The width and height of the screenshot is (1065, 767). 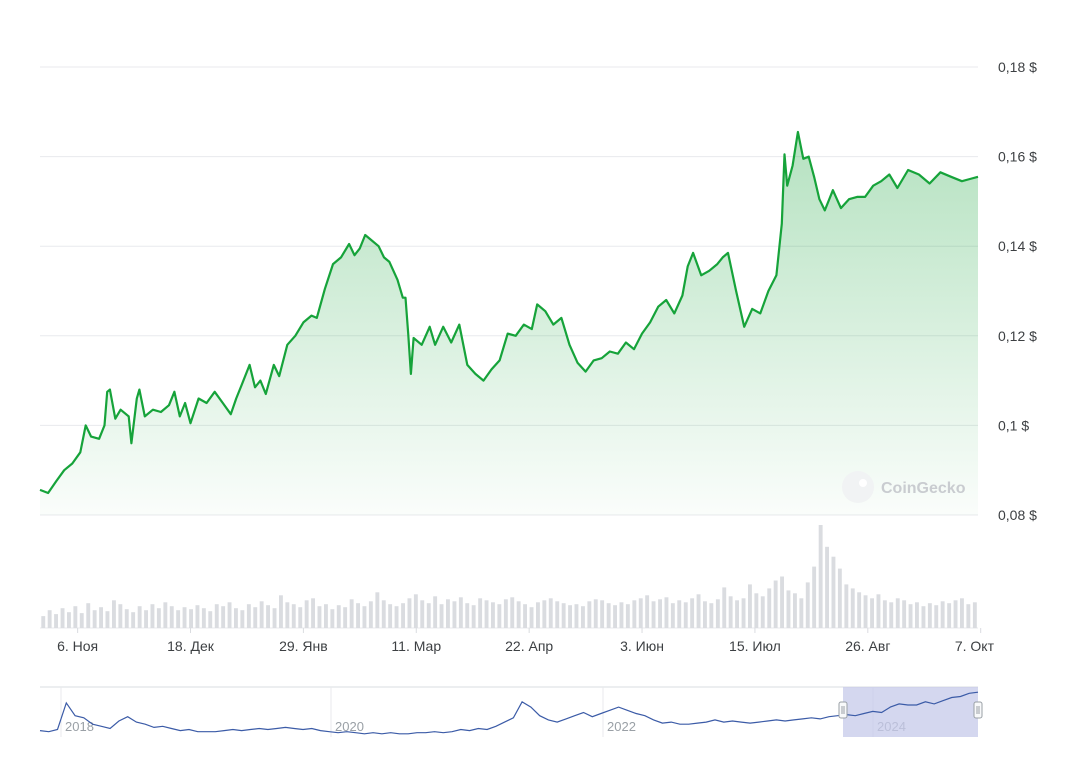 I want to click on x-tick-label: 18. Дек, so click(x=191, y=646).